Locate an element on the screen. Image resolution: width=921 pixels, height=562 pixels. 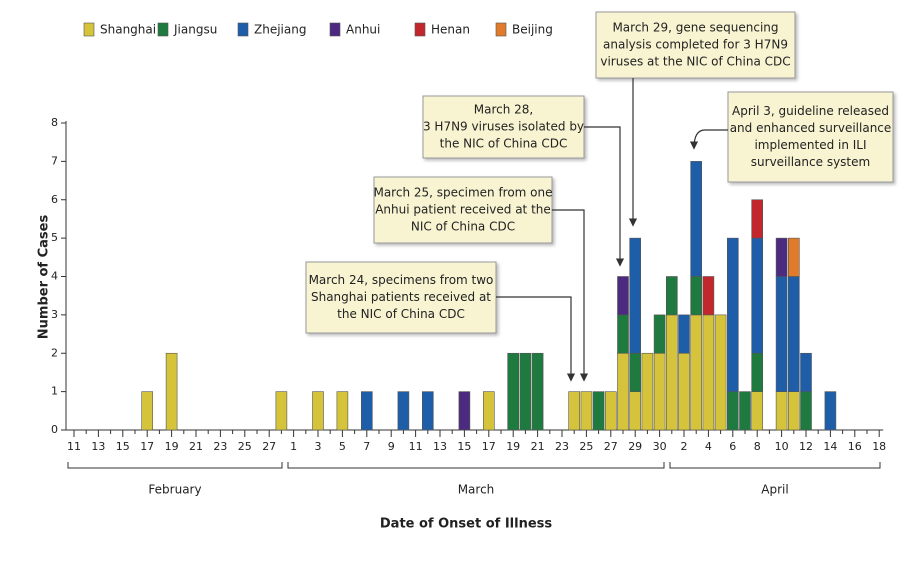
y-tick-label: 7 is located at coordinates (54, 160).